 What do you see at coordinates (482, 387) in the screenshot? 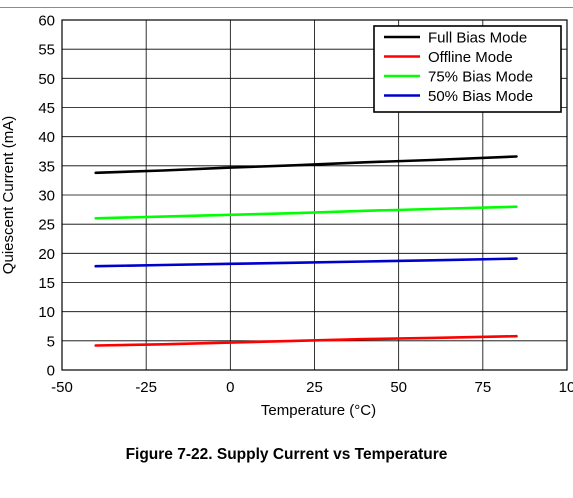
I see `x-tick-label: 75` at bounding box center [482, 387].